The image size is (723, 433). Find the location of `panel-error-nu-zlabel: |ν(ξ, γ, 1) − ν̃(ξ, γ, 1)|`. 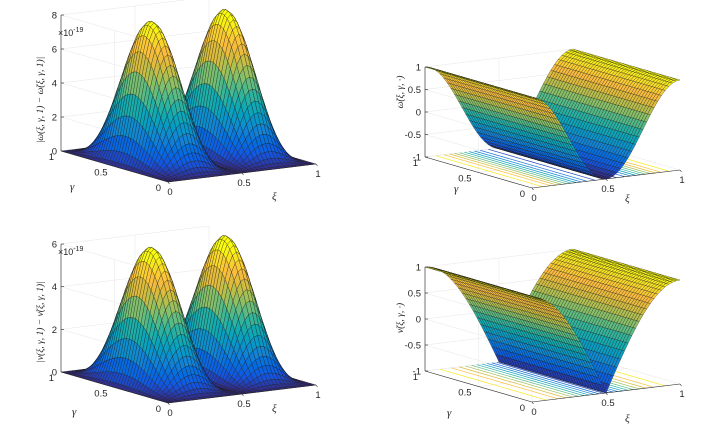

panel-error-nu-zlabel: |ν(ξ, γ, 1) − ν̃(ξ, γ, 1)| is located at coordinates (40, 322).